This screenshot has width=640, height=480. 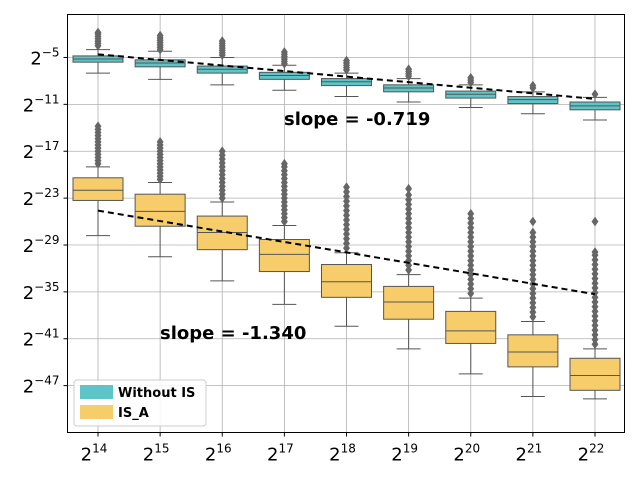 What do you see at coordinates (223, 449) in the screenshot?
I see `x-tick-exponent: 16` at bounding box center [223, 449].